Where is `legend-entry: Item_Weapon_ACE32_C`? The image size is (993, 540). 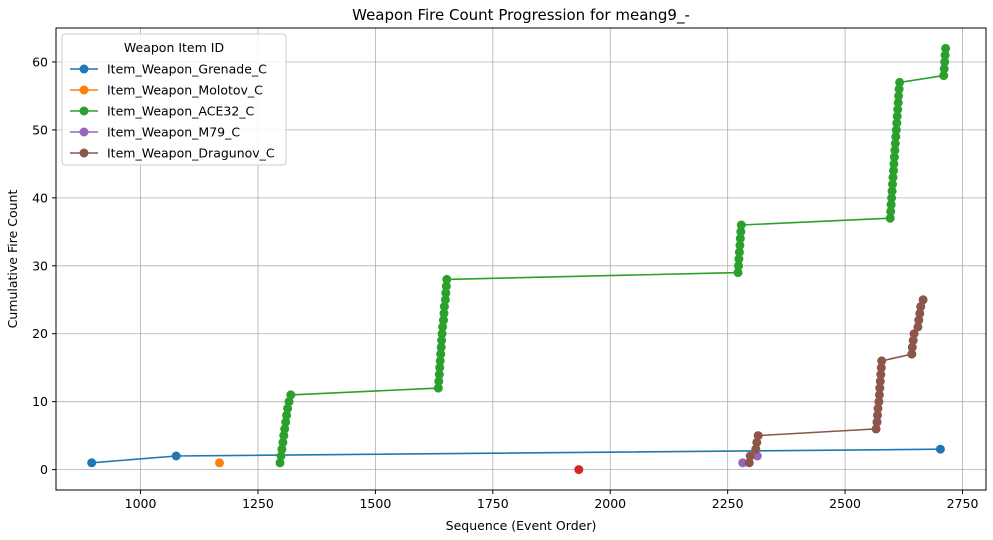 legend-entry: Item_Weapon_ACE32_C is located at coordinates (162, 111).